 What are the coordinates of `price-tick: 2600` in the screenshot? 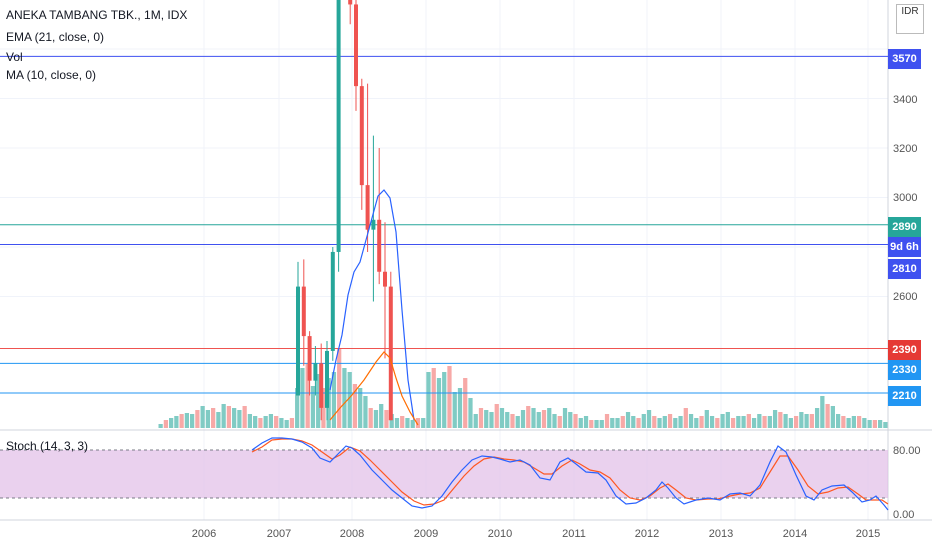 It's located at (905, 297).